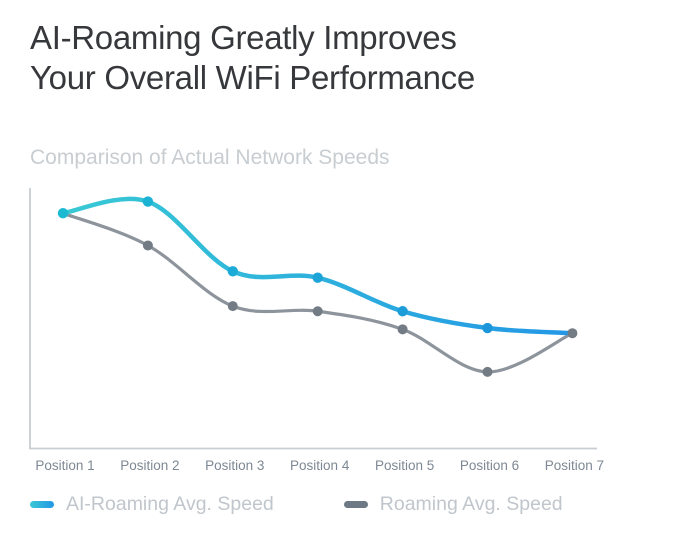 The image size is (688, 534). I want to click on chart-subtitle: Comparison of Actual Network Speeds, so click(210, 157).